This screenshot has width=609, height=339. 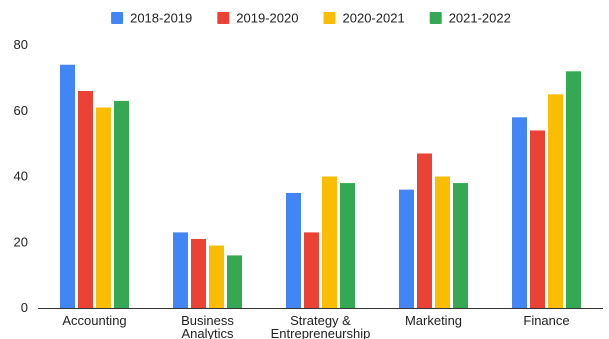 I want to click on y-tick-label-20: 20, so click(x=21, y=241).